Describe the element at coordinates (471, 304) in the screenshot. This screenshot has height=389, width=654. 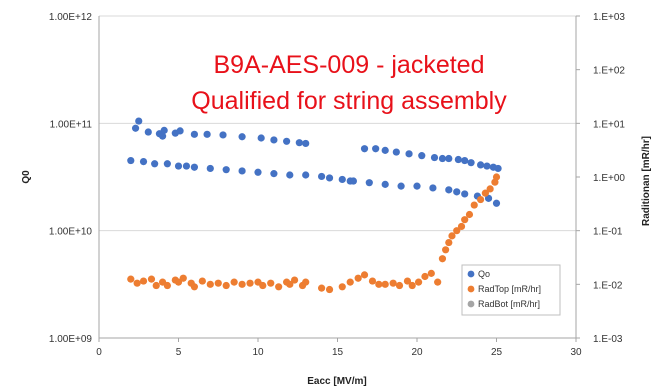
I see `legend-marker` at that location.